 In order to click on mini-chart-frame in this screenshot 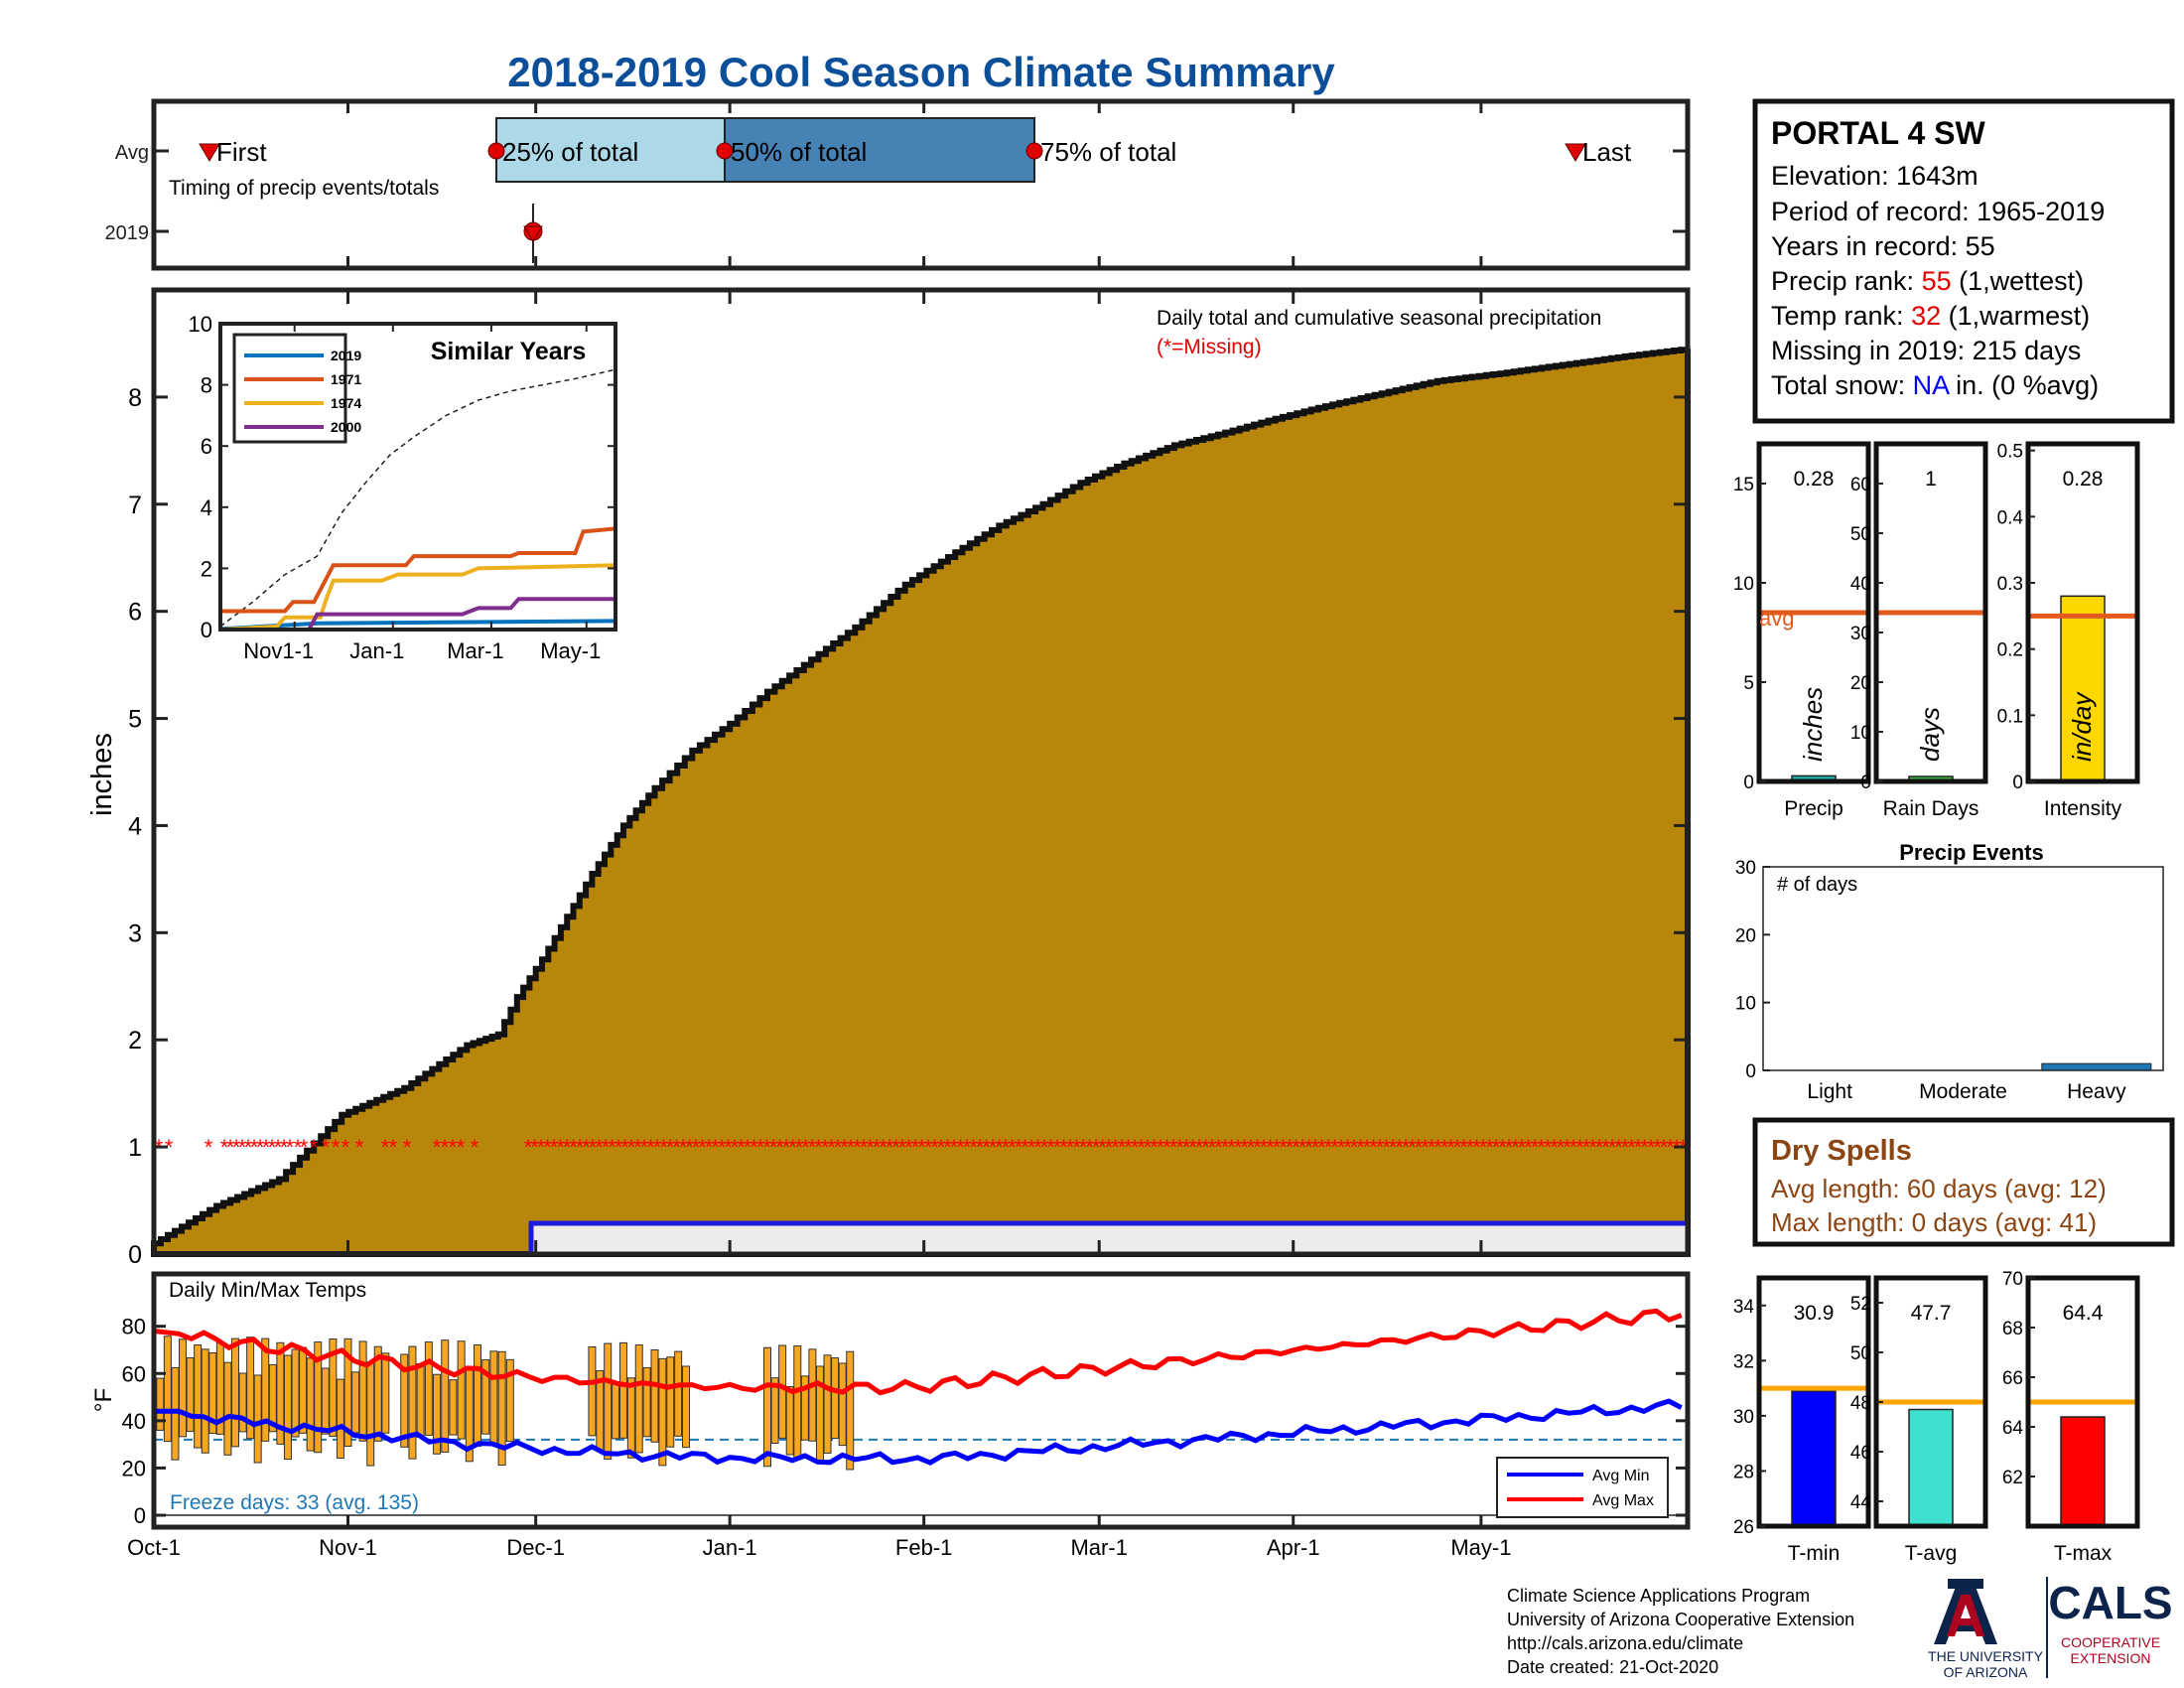, I will do `click(2082, 1402)`.